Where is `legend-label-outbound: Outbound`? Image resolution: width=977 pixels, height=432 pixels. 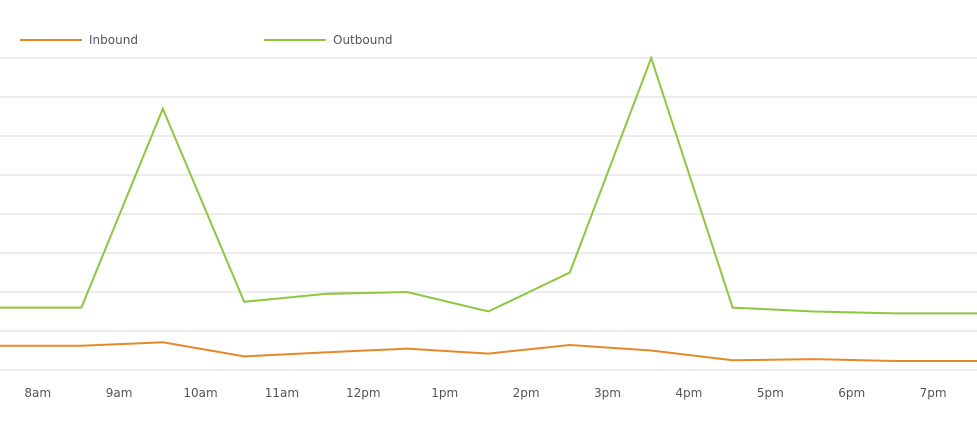 legend-label-outbound: Outbound is located at coordinates (363, 40).